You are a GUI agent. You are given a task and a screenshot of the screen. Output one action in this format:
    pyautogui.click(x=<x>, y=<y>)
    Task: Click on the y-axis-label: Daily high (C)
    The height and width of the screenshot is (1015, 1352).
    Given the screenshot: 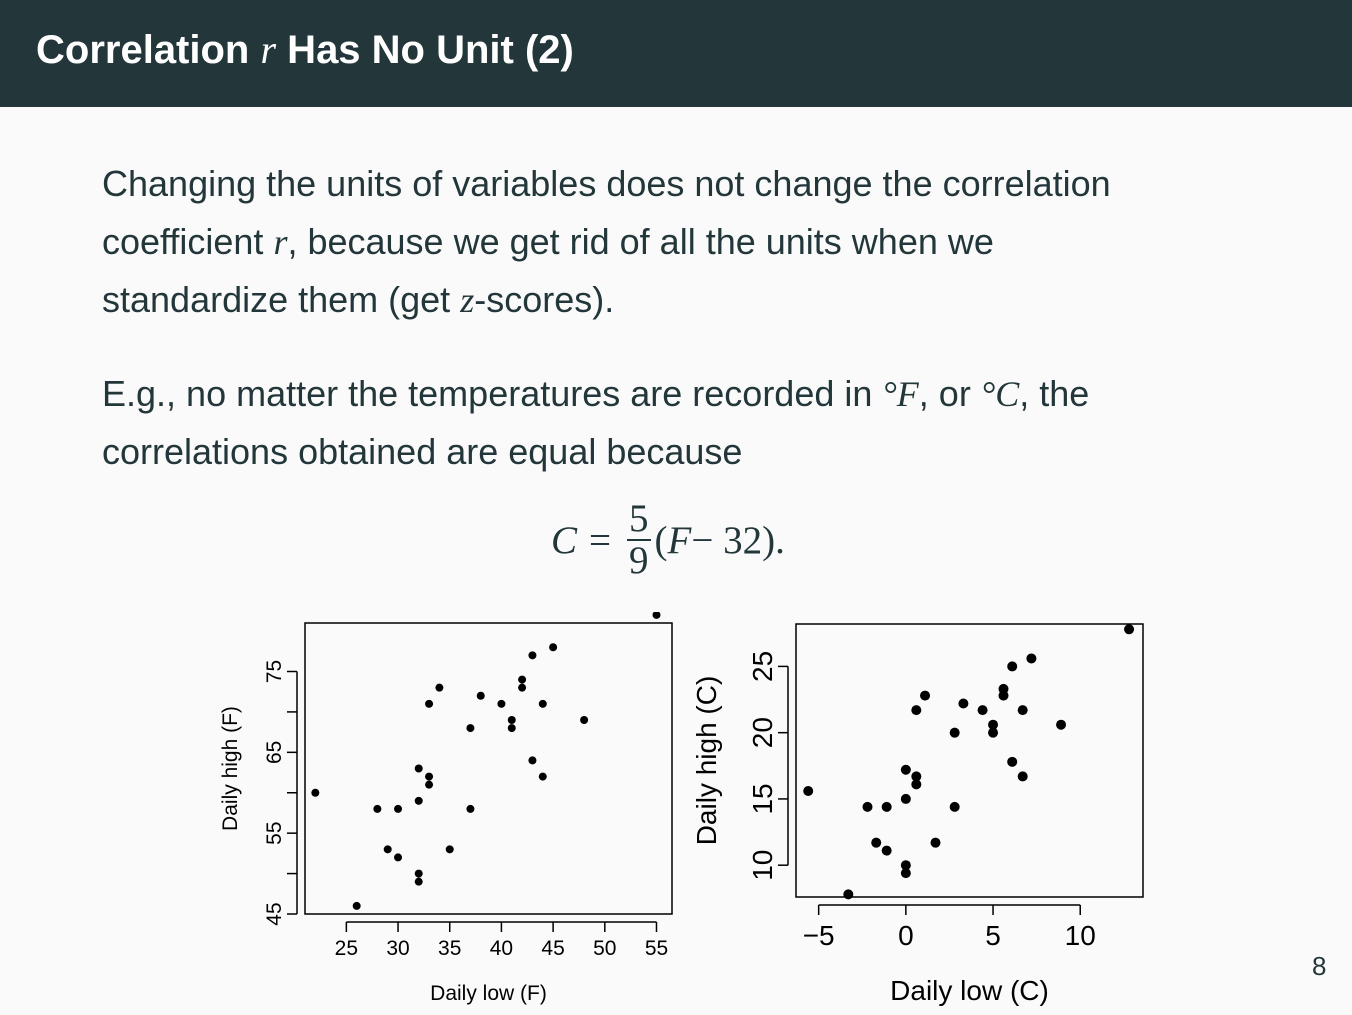 What is the action you would take?
    pyautogui.click(x=706, y=761)
    